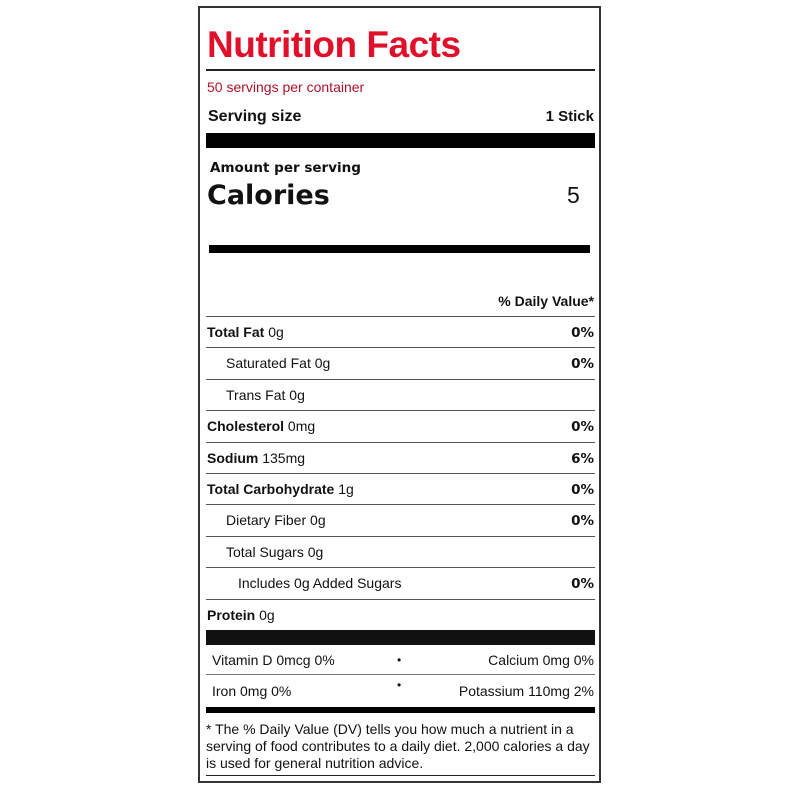  I want to click on nutrient-label: Total Fat, so click(236, 332).